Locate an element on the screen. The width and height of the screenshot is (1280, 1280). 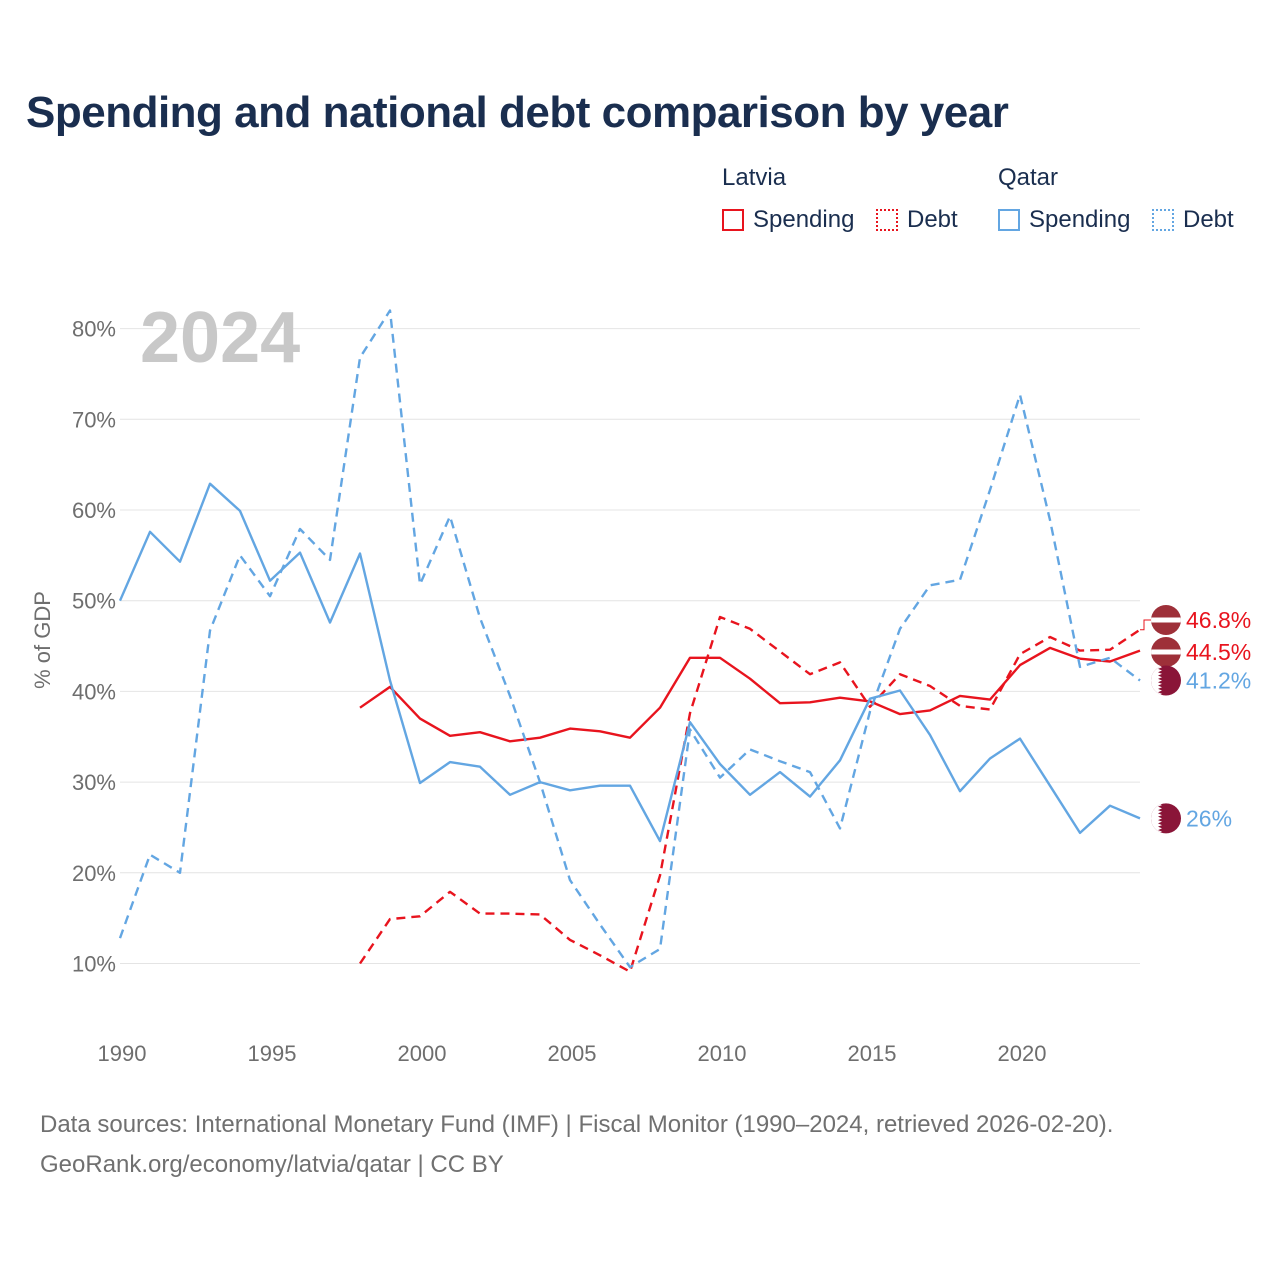
x-axis-ticks: 1990 1995 2000 2005 2010 2015 2020 is located at coordinates (572, 1053).